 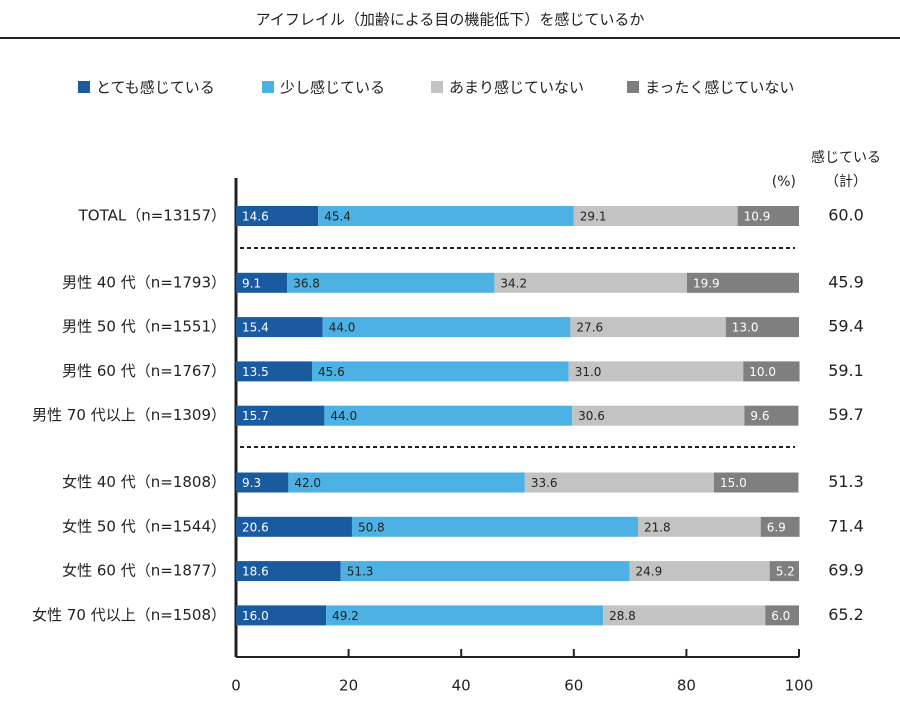 What do you see at coordinates (719, 88) in the screenshot?
I see `legend-label: まったく感じていない` at bounding box center [719, 88].